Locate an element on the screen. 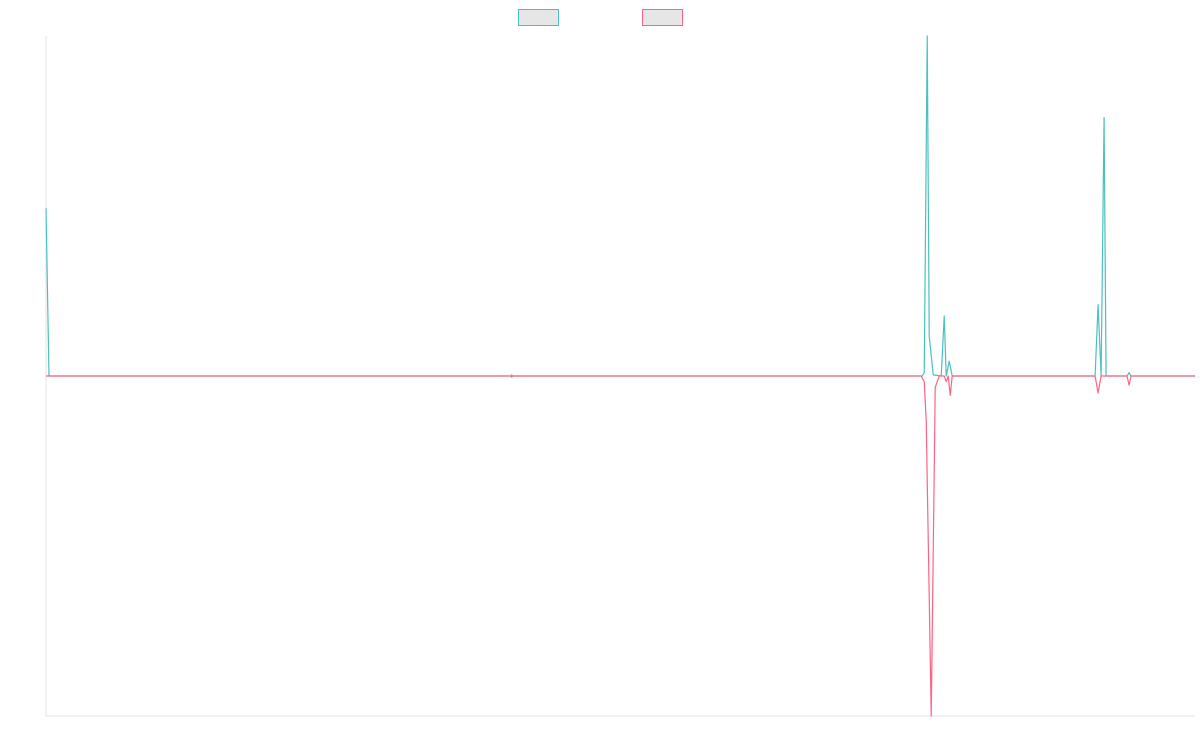 Image resolution: width=1200 pixels, height=750 pixels. legend is located at coordinates (600, 17).